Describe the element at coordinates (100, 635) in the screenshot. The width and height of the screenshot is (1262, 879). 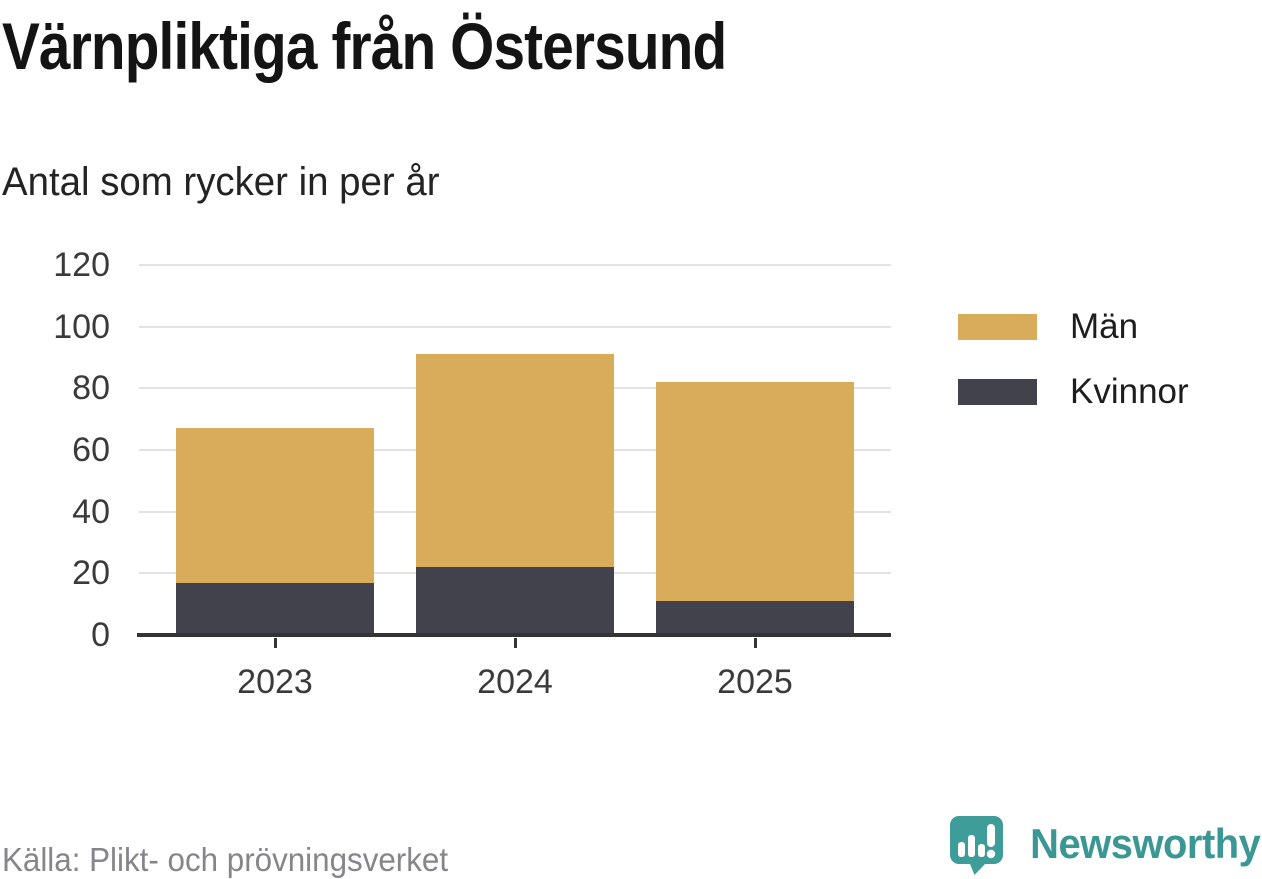
I see `y-tick-label-0: 0` at that location.